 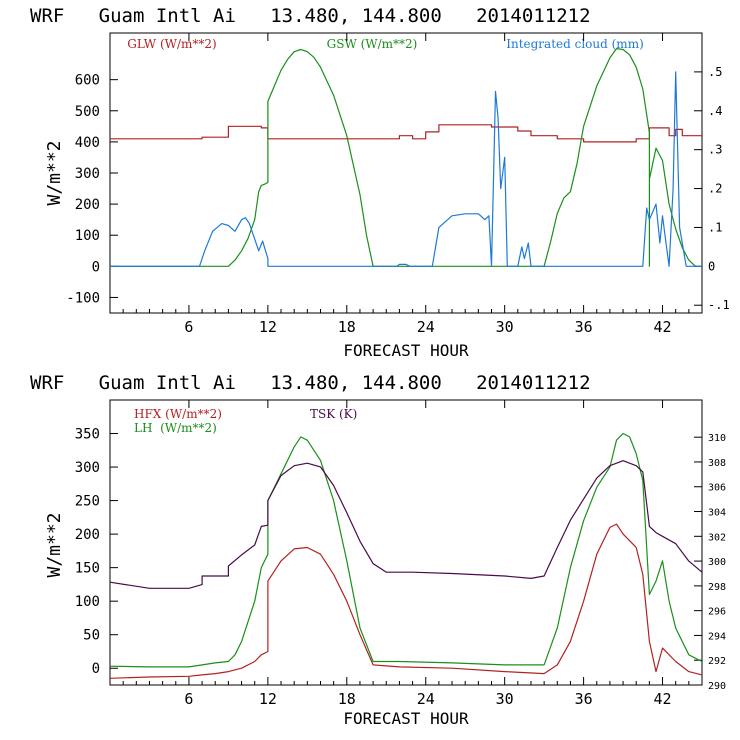 What do you see at coordinates (711, 266) in the screenshot?
I see `y2-tick-label: 0` at bounding box center [711, 266].